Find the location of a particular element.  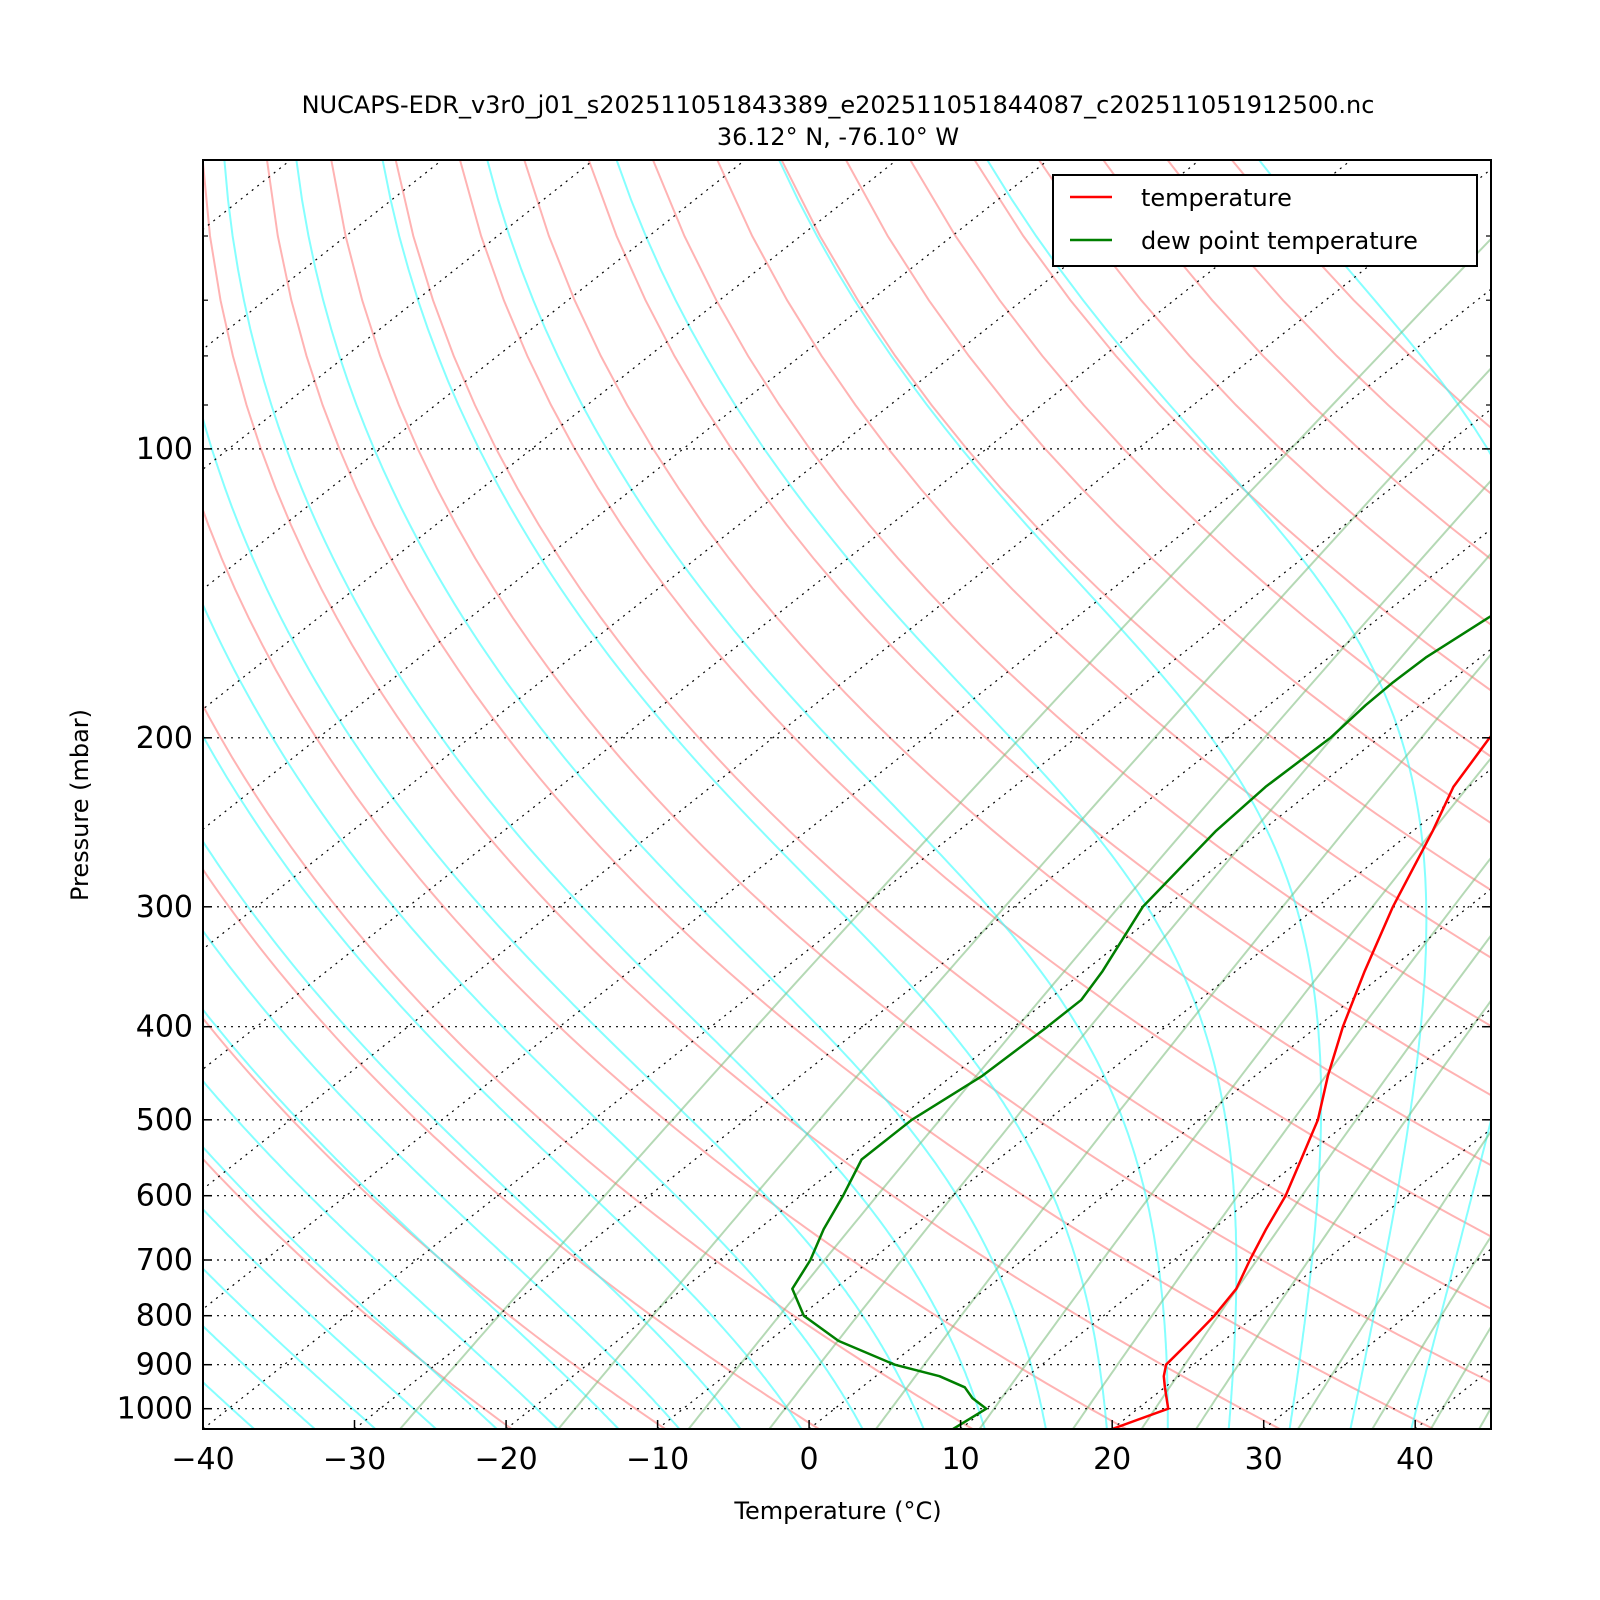

x-tick-label: 40 is located at coordinates (1415, 1459).